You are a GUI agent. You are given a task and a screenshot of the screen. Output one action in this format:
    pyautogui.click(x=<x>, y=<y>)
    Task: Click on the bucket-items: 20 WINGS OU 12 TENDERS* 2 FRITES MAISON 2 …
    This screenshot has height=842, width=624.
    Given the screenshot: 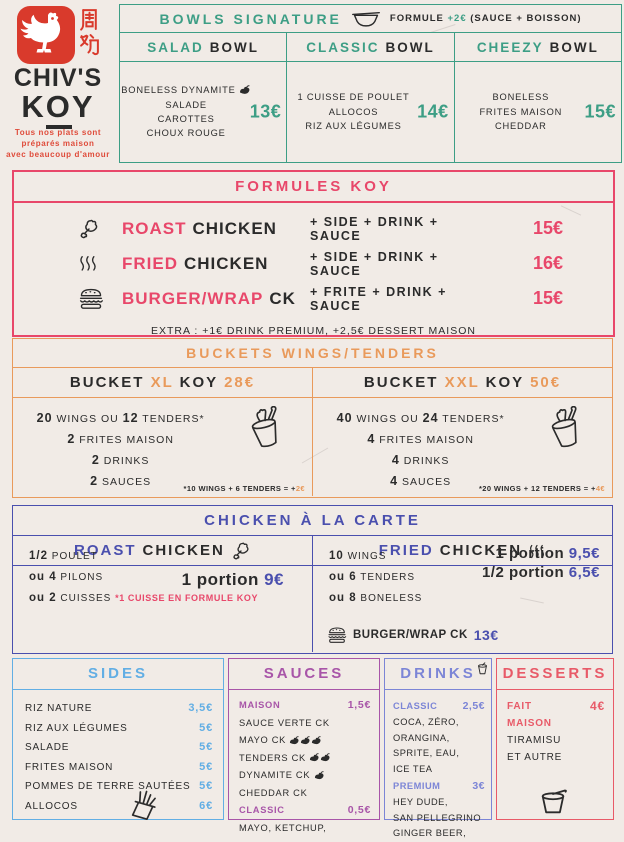 What is the action you would take?
    pyautogui.click(x=120, y=445)
    